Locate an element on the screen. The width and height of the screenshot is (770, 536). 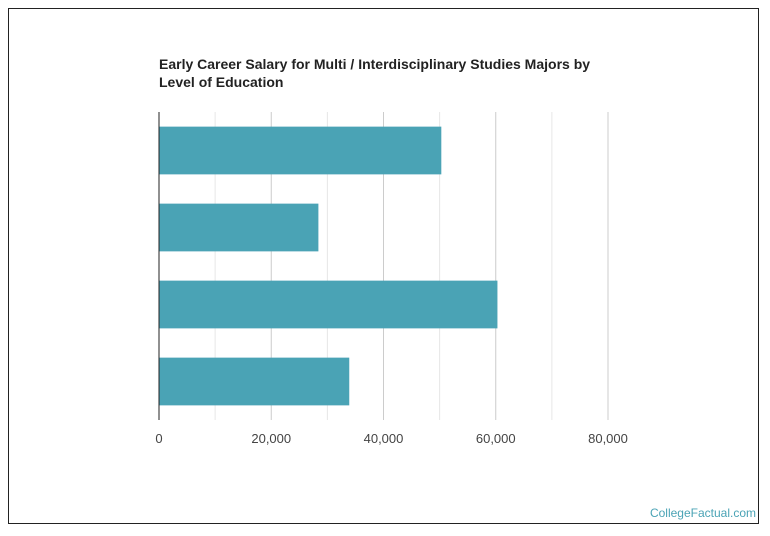
x-tick-label: 0 is located at coordinates (158, 438).